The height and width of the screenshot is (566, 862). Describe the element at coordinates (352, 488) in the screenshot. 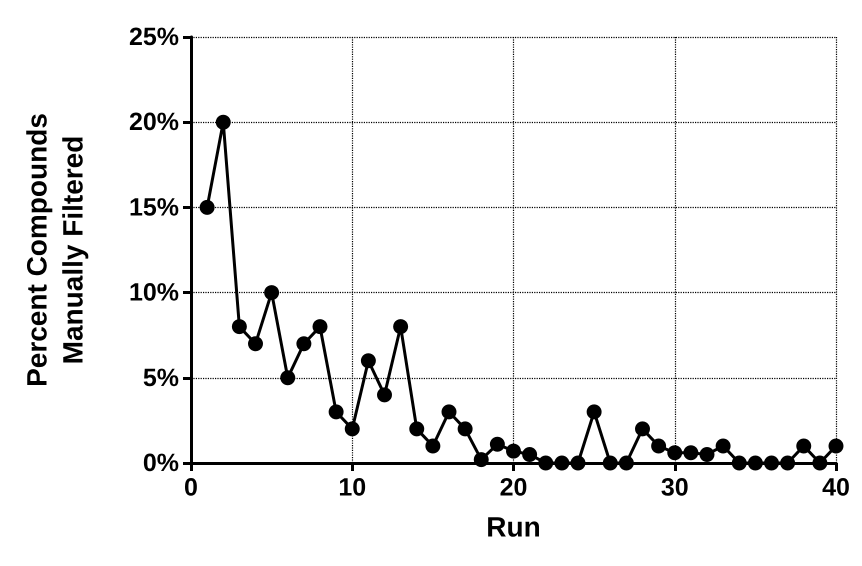

I see `x-tick-label: 10` at that location.